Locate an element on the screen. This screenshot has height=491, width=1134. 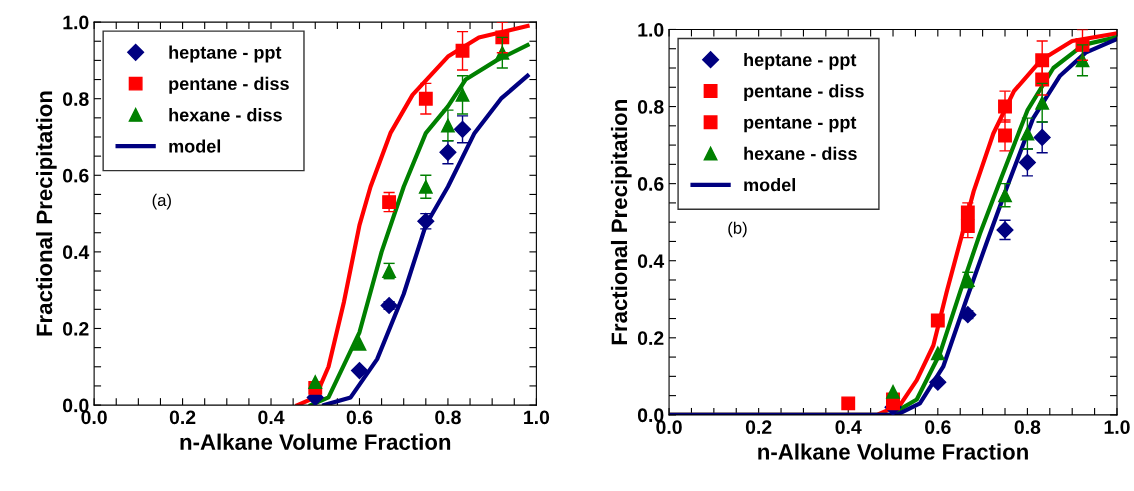
annotation: (a) is located at coordinates (161, 201).